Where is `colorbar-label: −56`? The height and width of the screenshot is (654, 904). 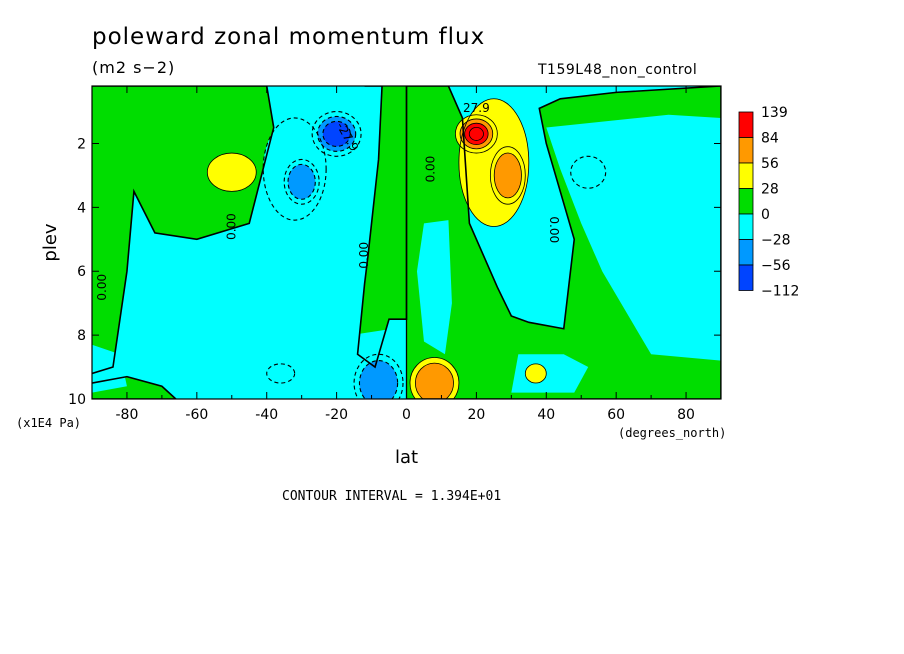
colorbar-label: −56 is located at coordinates (776, 266).